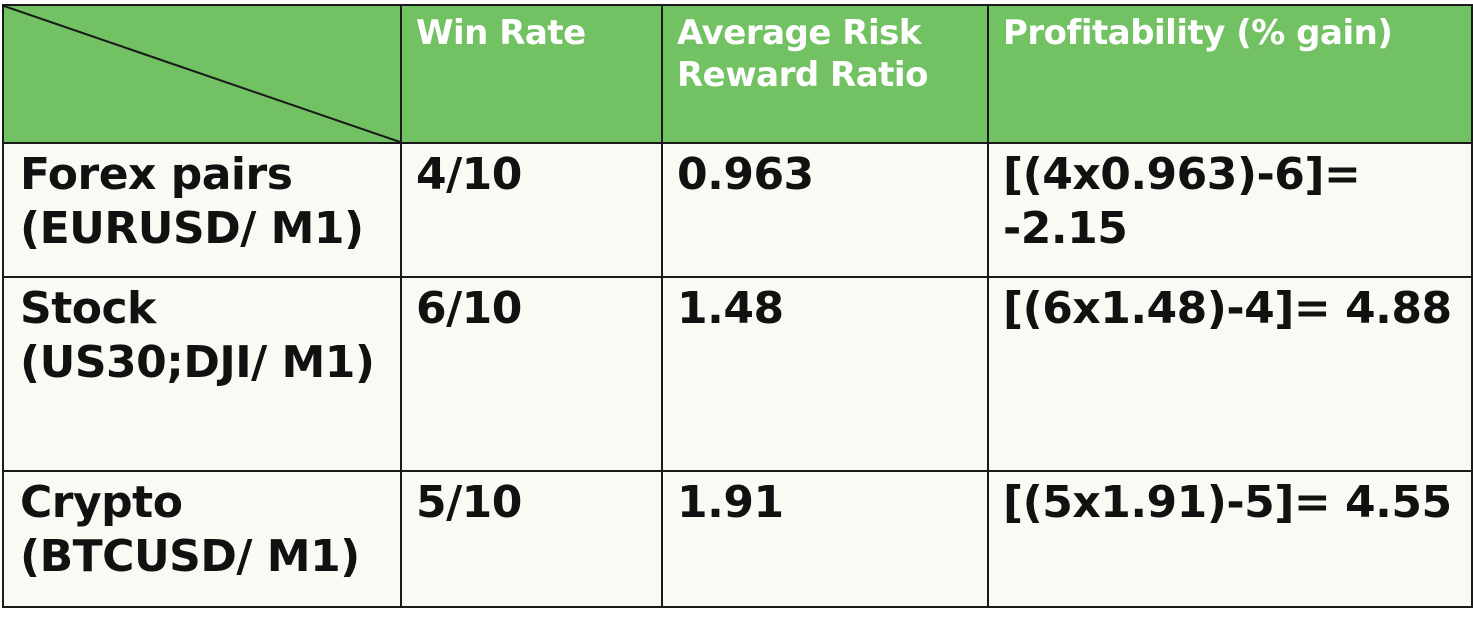 The height and width of the screenshot is (627, 1473). Describe the element at coordinates (202, 374) in the screenshot. I see `row-label: Stock (US30;DJI/ M1)` at that location.